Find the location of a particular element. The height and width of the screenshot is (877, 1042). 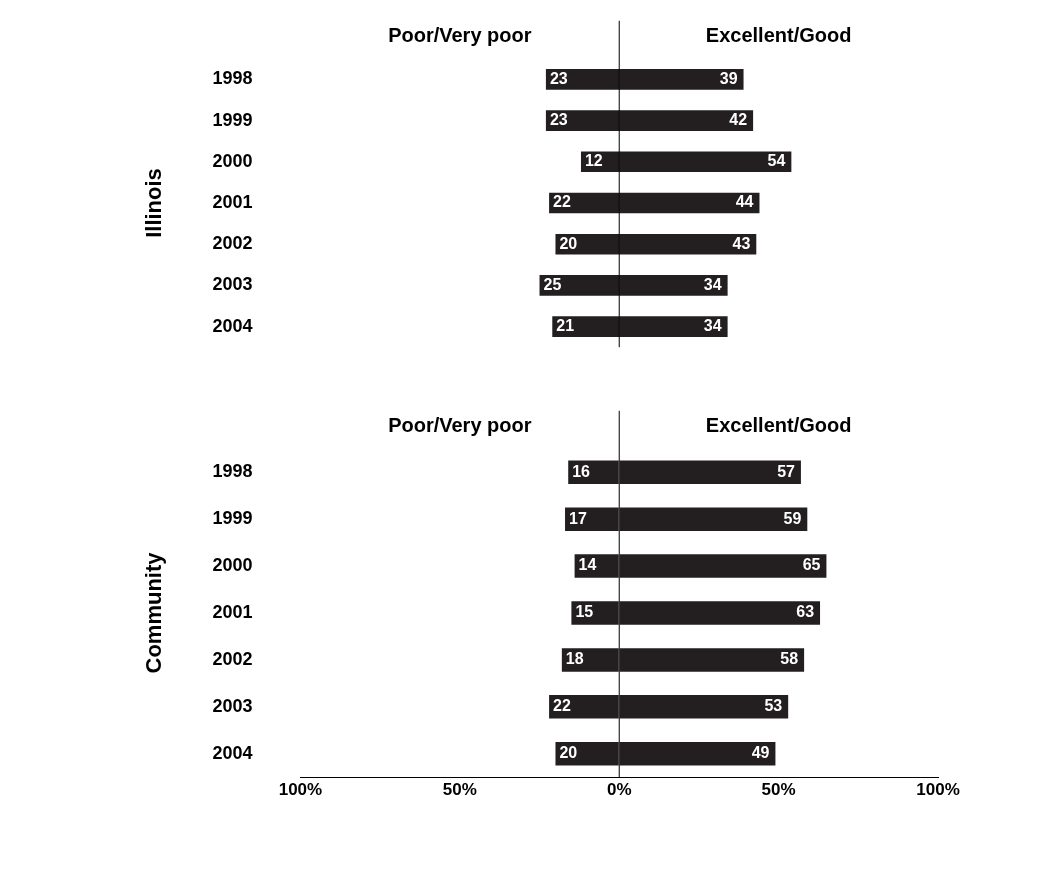

data-label: 12 is located at coordinates (593, 161).